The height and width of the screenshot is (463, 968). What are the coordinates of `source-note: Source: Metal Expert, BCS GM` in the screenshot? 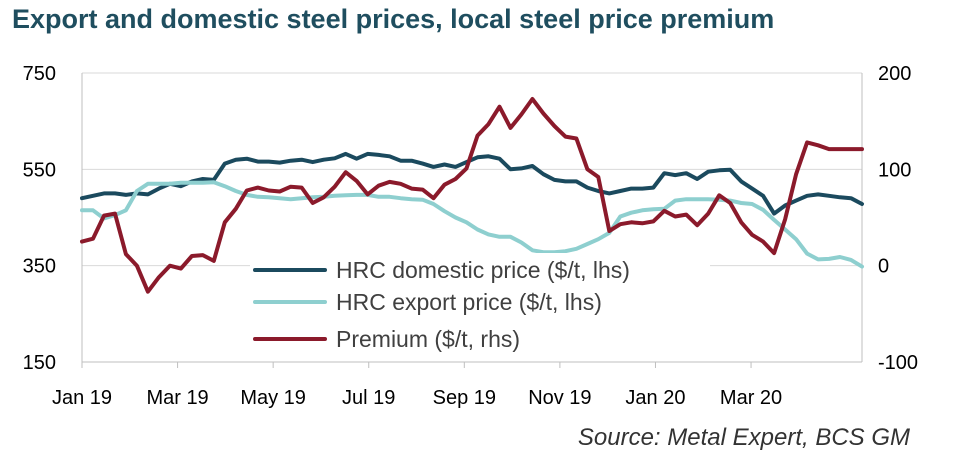 It's located at (743, 437).